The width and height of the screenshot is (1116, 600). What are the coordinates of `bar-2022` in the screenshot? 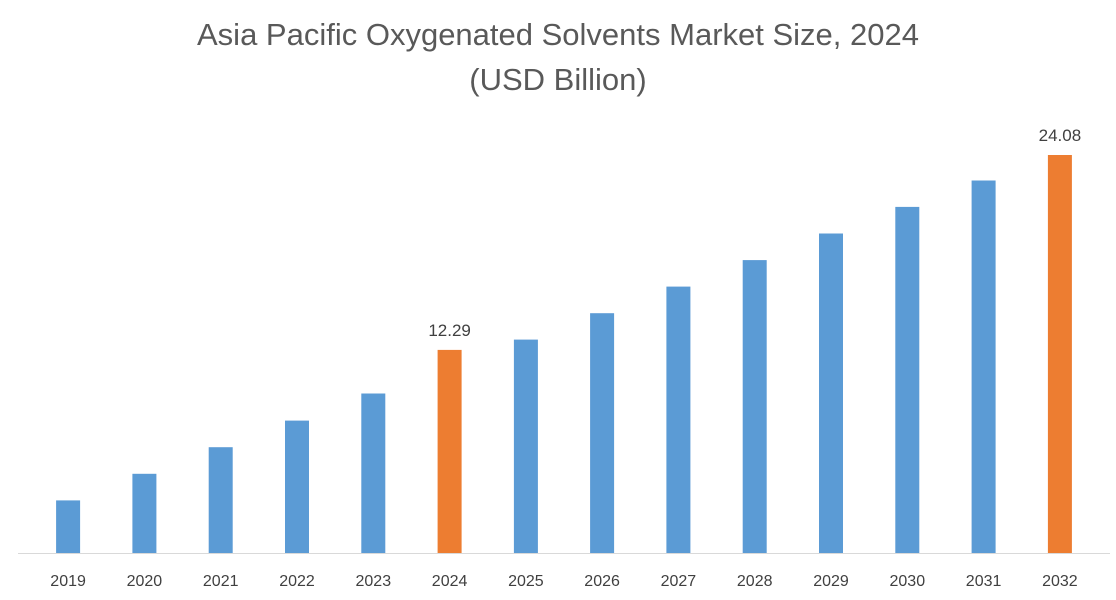 It's located at (297, 486).